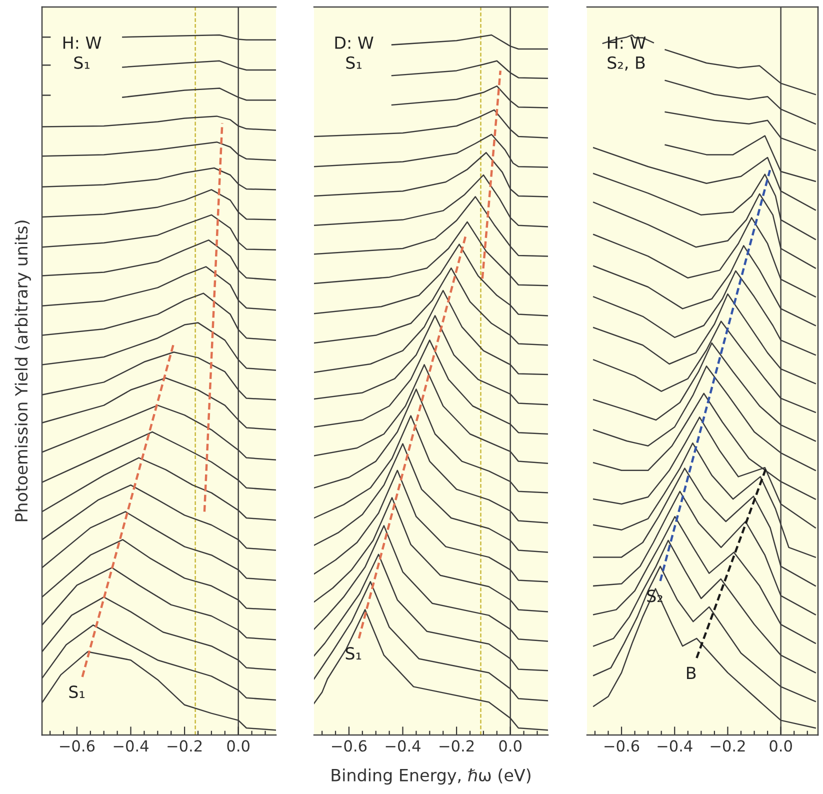 The width and height of the screenshot is (823, 794). What do you see at coordinates (431, 776) in the screenshot?
I see `x-axis-title: Binding Energy, ℏω (eV)` at bounding box center [431, 776].